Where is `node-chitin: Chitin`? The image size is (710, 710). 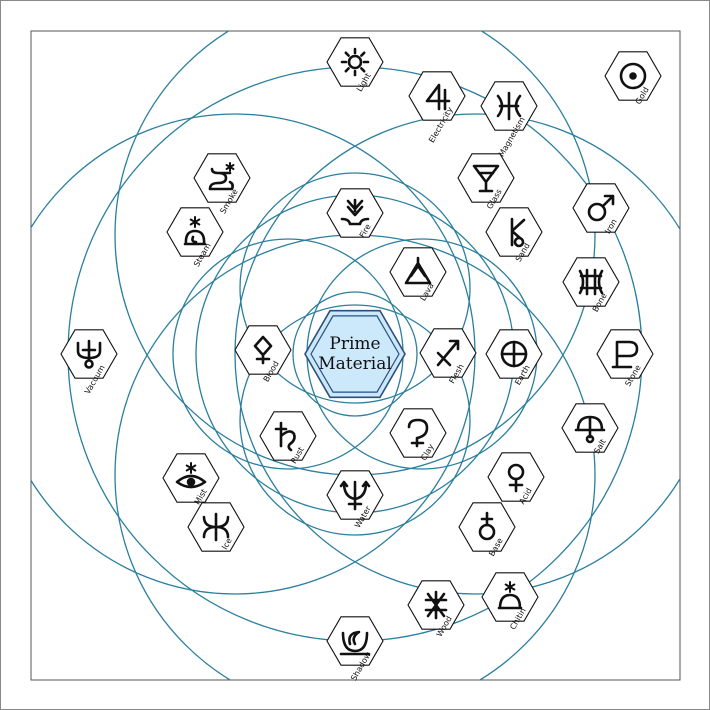
node-chitin: Chitin is located at coordinates (510, 601).